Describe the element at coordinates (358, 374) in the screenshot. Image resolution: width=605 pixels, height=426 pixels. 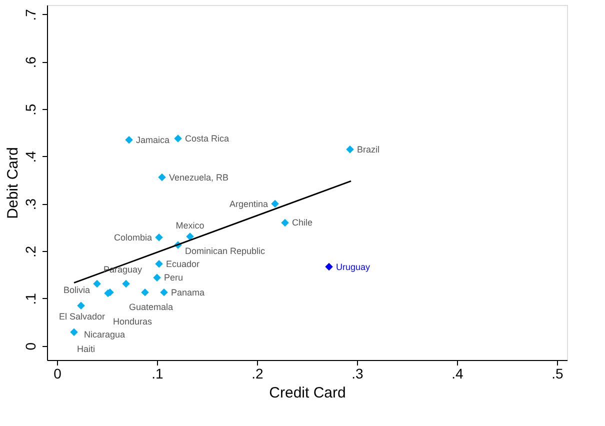
I see `x-tick-label: .3` at that location.